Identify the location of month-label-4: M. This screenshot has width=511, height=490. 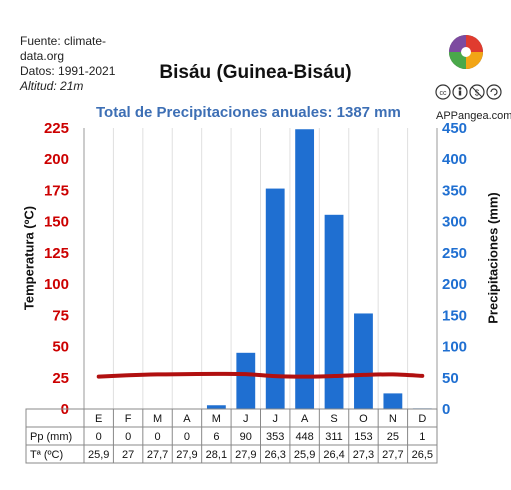
(216, 419).